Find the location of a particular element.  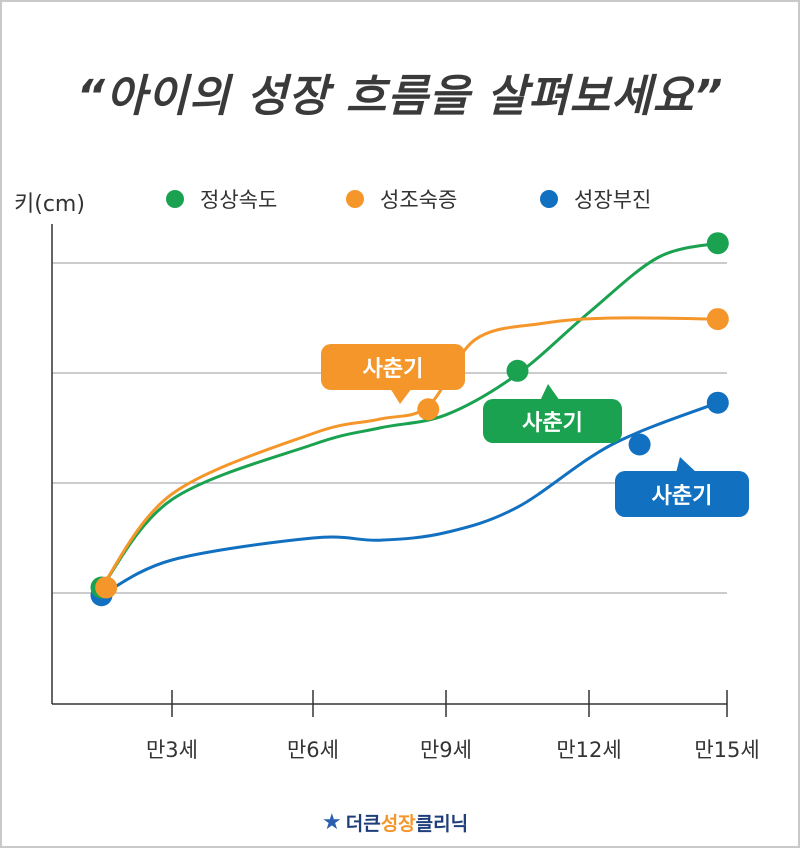

x-tick-label: 만15세 is located at coordinates (727, 750).